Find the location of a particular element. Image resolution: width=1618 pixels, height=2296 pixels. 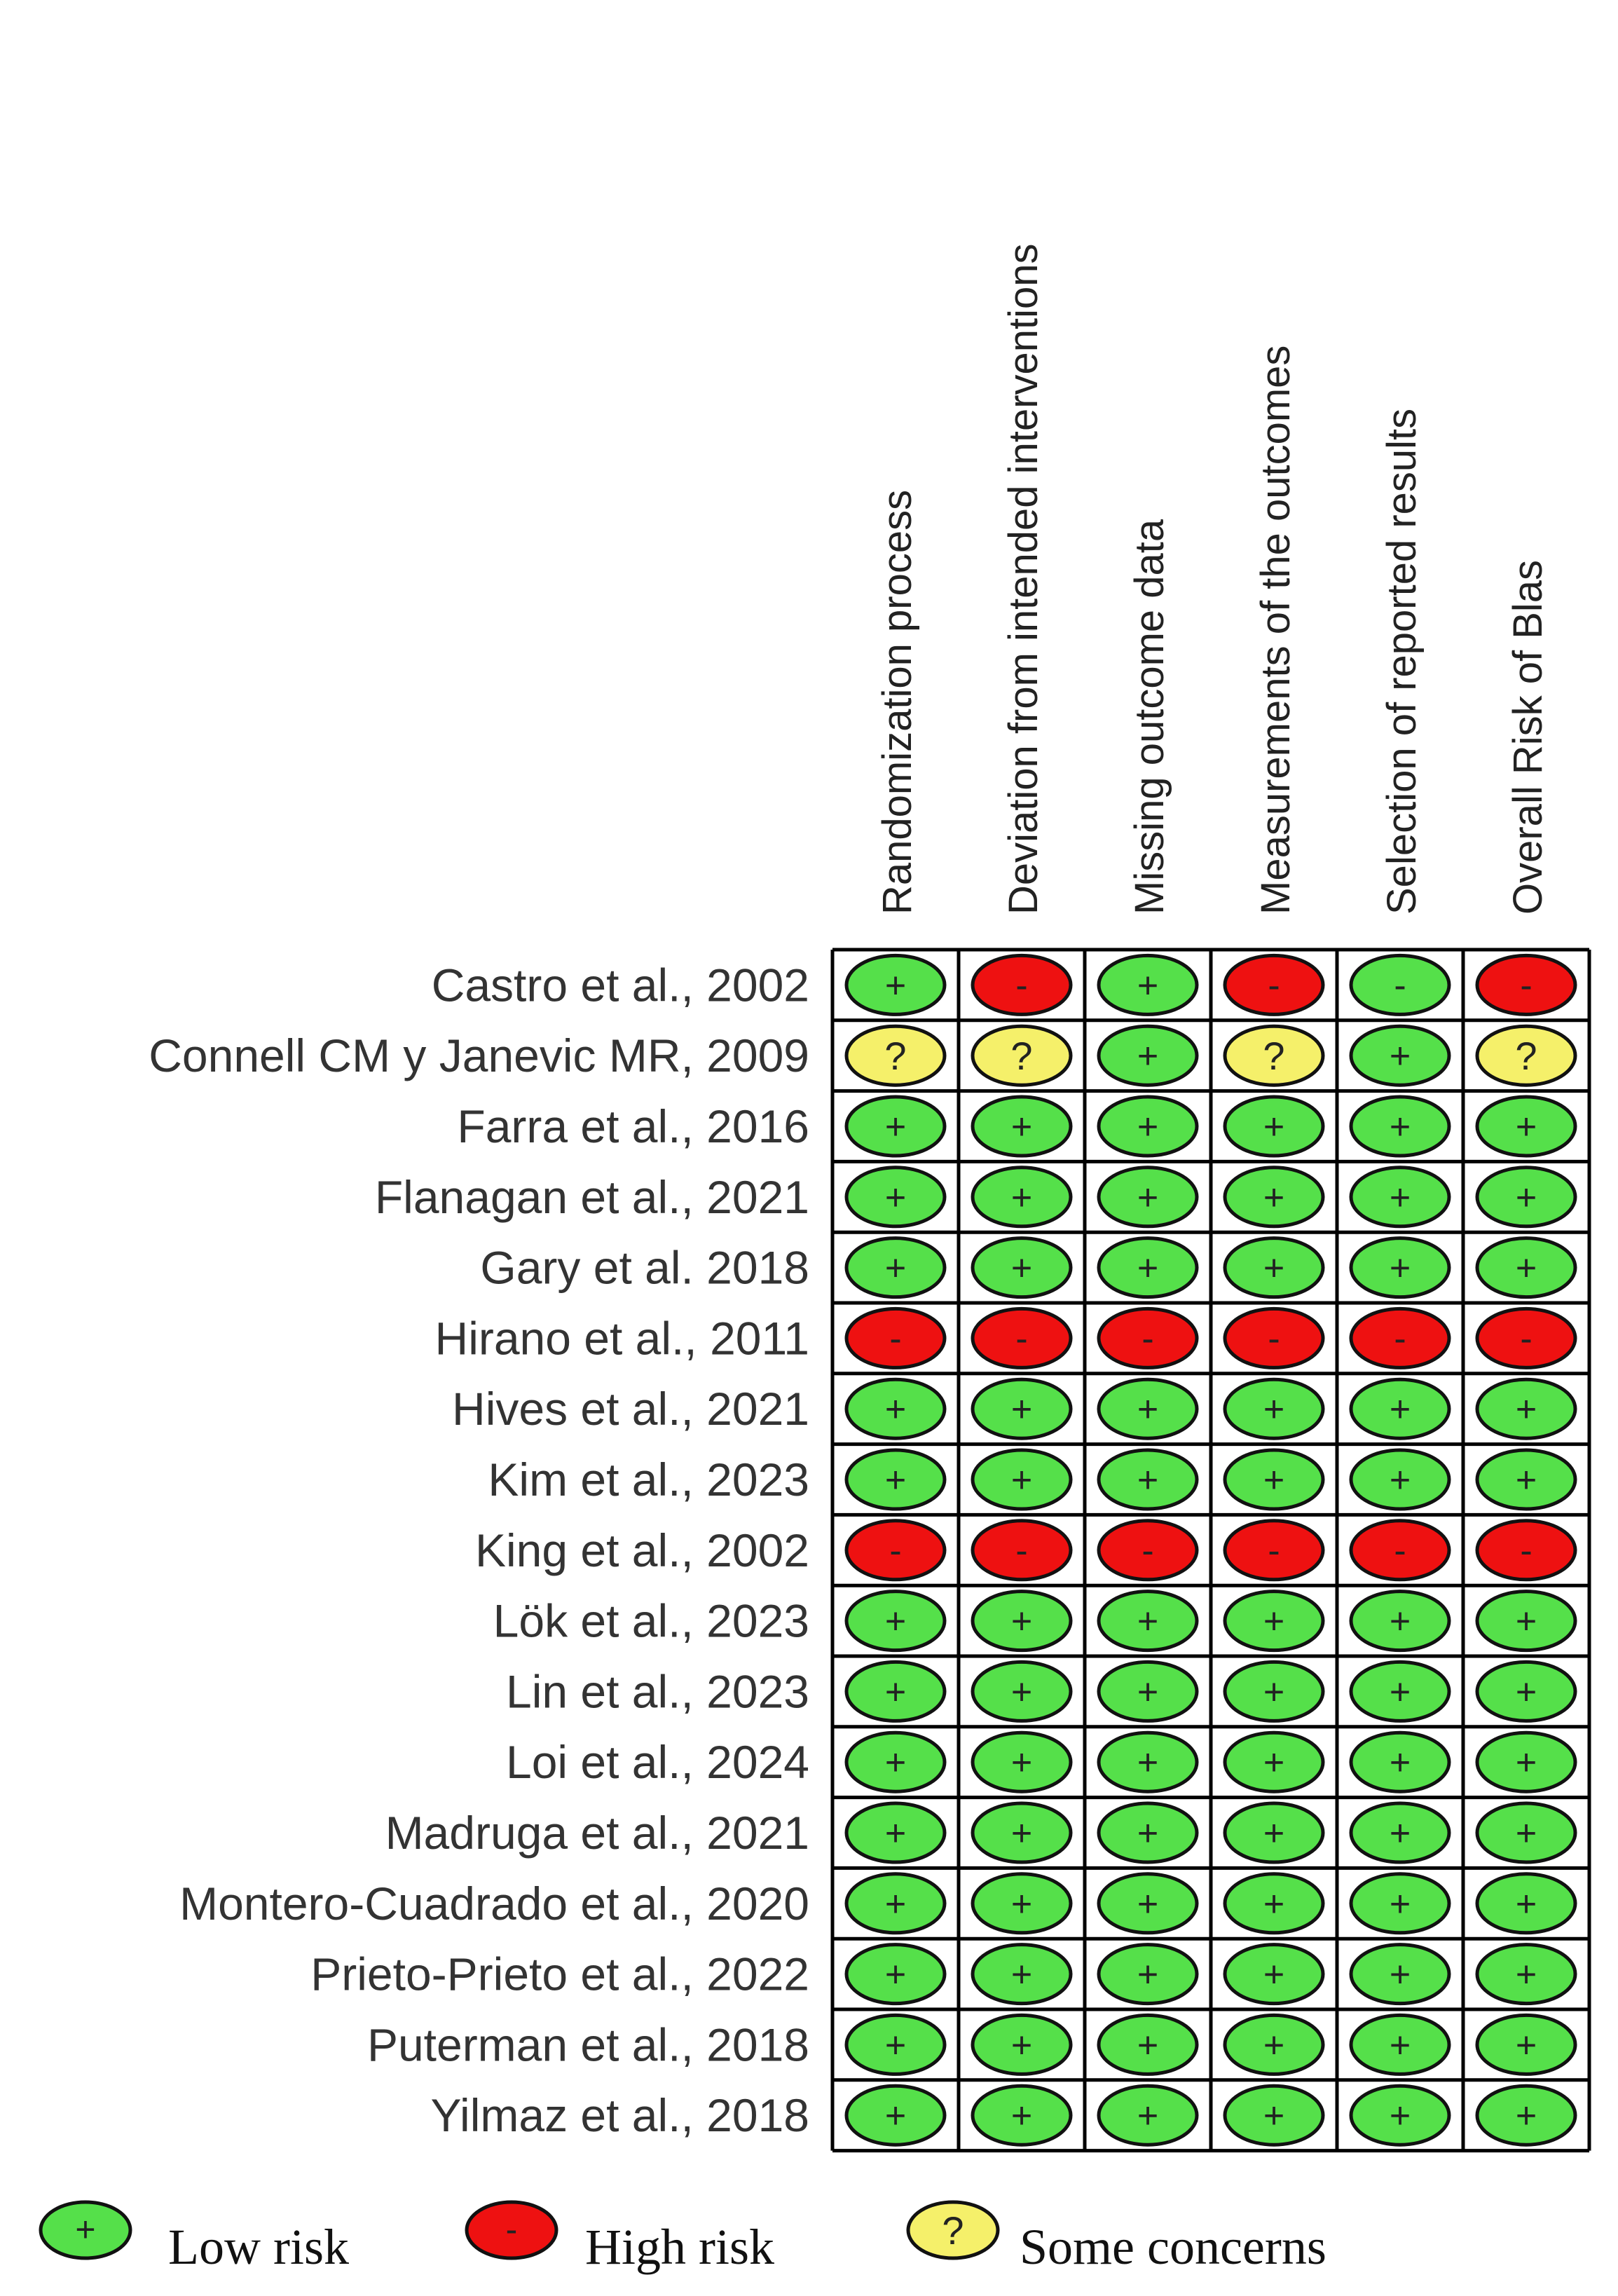

study-label: Castro et al., 2002 is located at coordinates (620, 985).